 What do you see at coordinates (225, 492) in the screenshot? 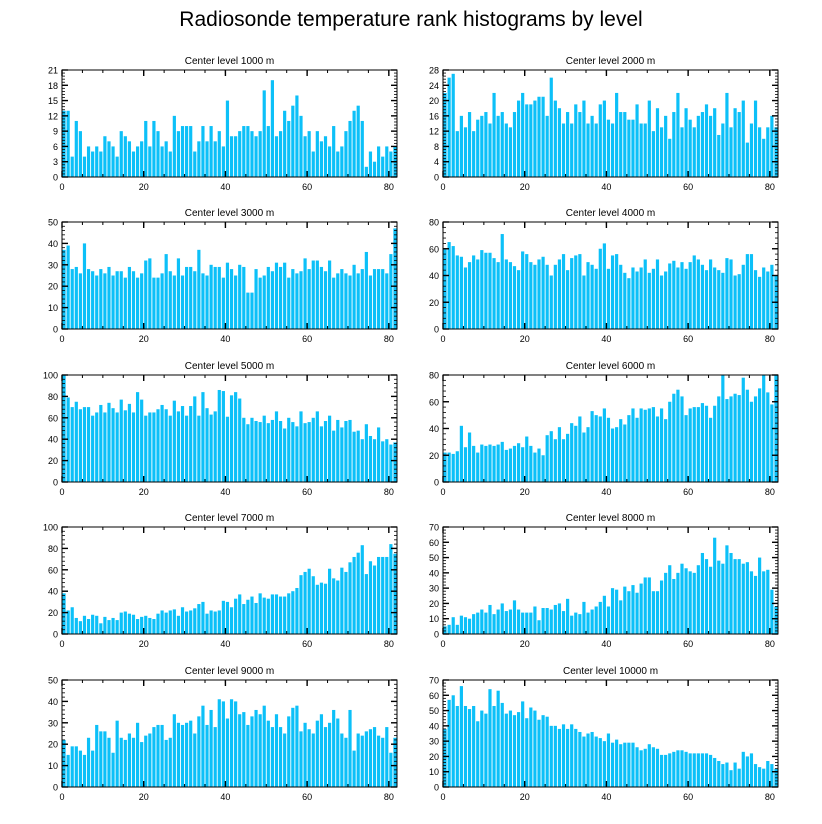
I see `x-tick-label: 40` at bounding box center [225, 492].